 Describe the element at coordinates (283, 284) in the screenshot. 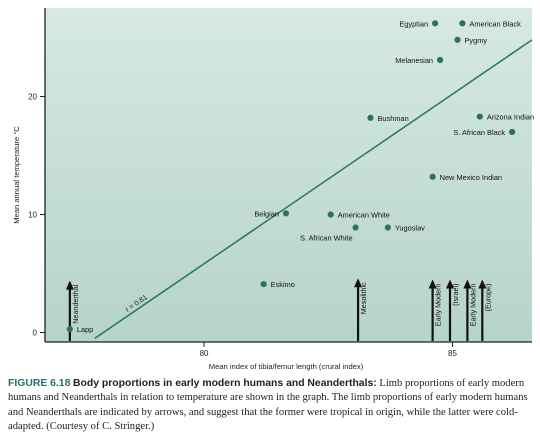

I see `point-label: Eskimo` at that location.